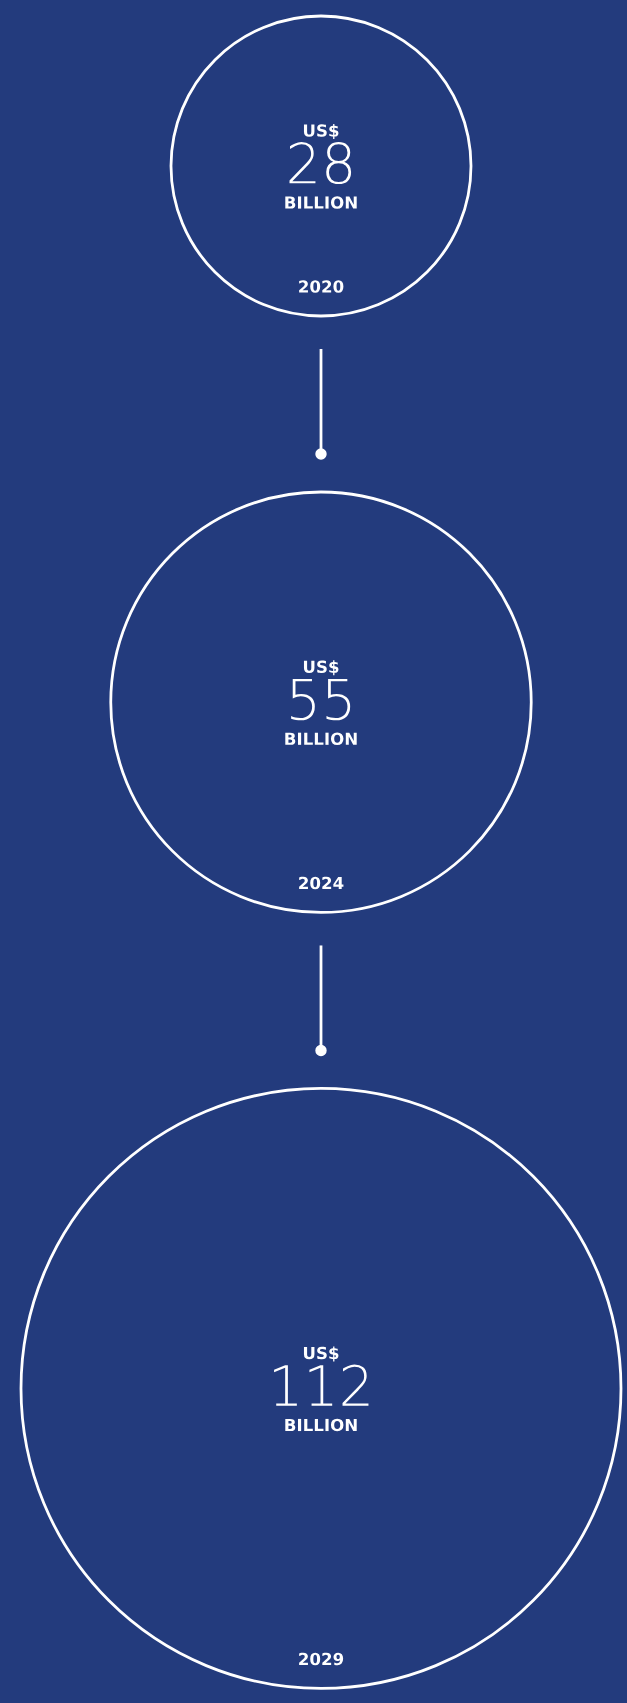 The width and height of the screenshot is (627, 1703). What do you see at coordinates (321, 286) in the screenshot?
I see `category-label: 2020` at bounding box center [321, 286].